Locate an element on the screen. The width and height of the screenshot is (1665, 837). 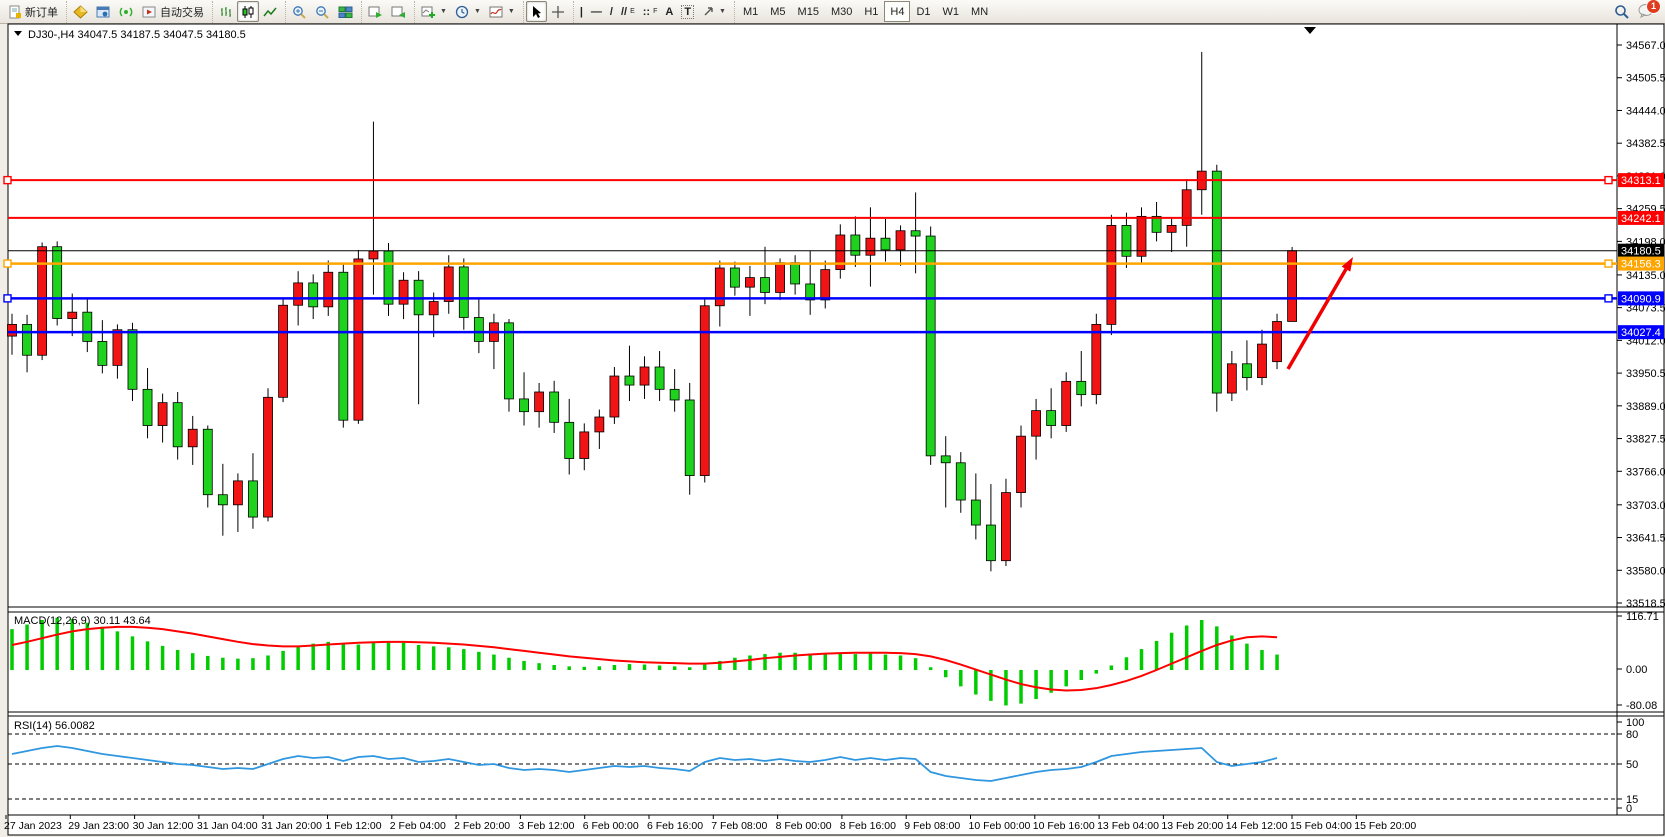
time-label: 1 Feb 12:00 is located at coordinates (354, 826).